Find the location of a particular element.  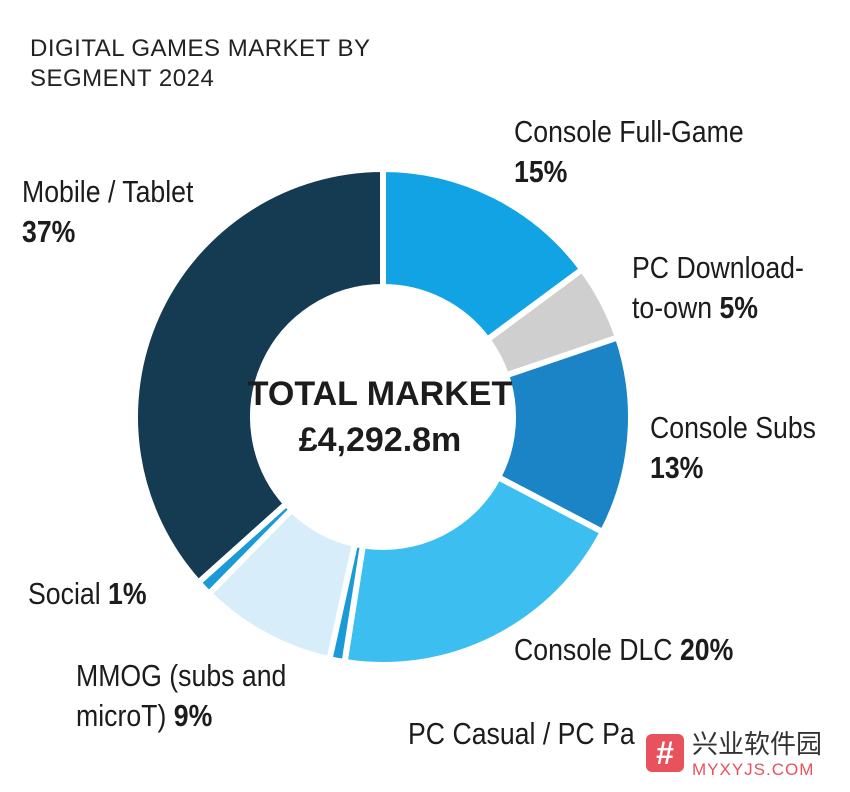

label-mmog-line-1: MMOG (subs and is located at coordinates (181, 675).